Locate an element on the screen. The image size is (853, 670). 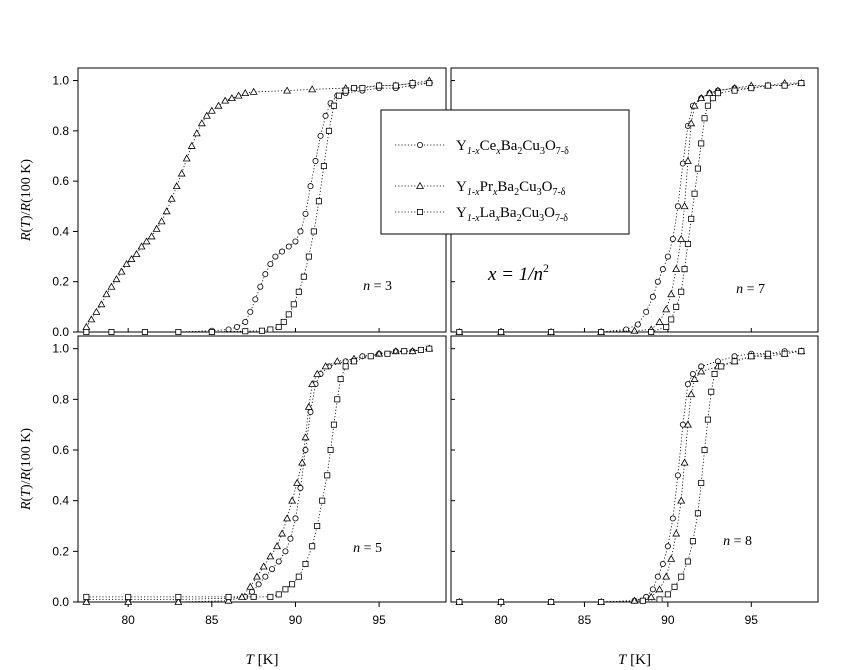
x-axis-label-unit: [K] is located at coordinates (638, 660).